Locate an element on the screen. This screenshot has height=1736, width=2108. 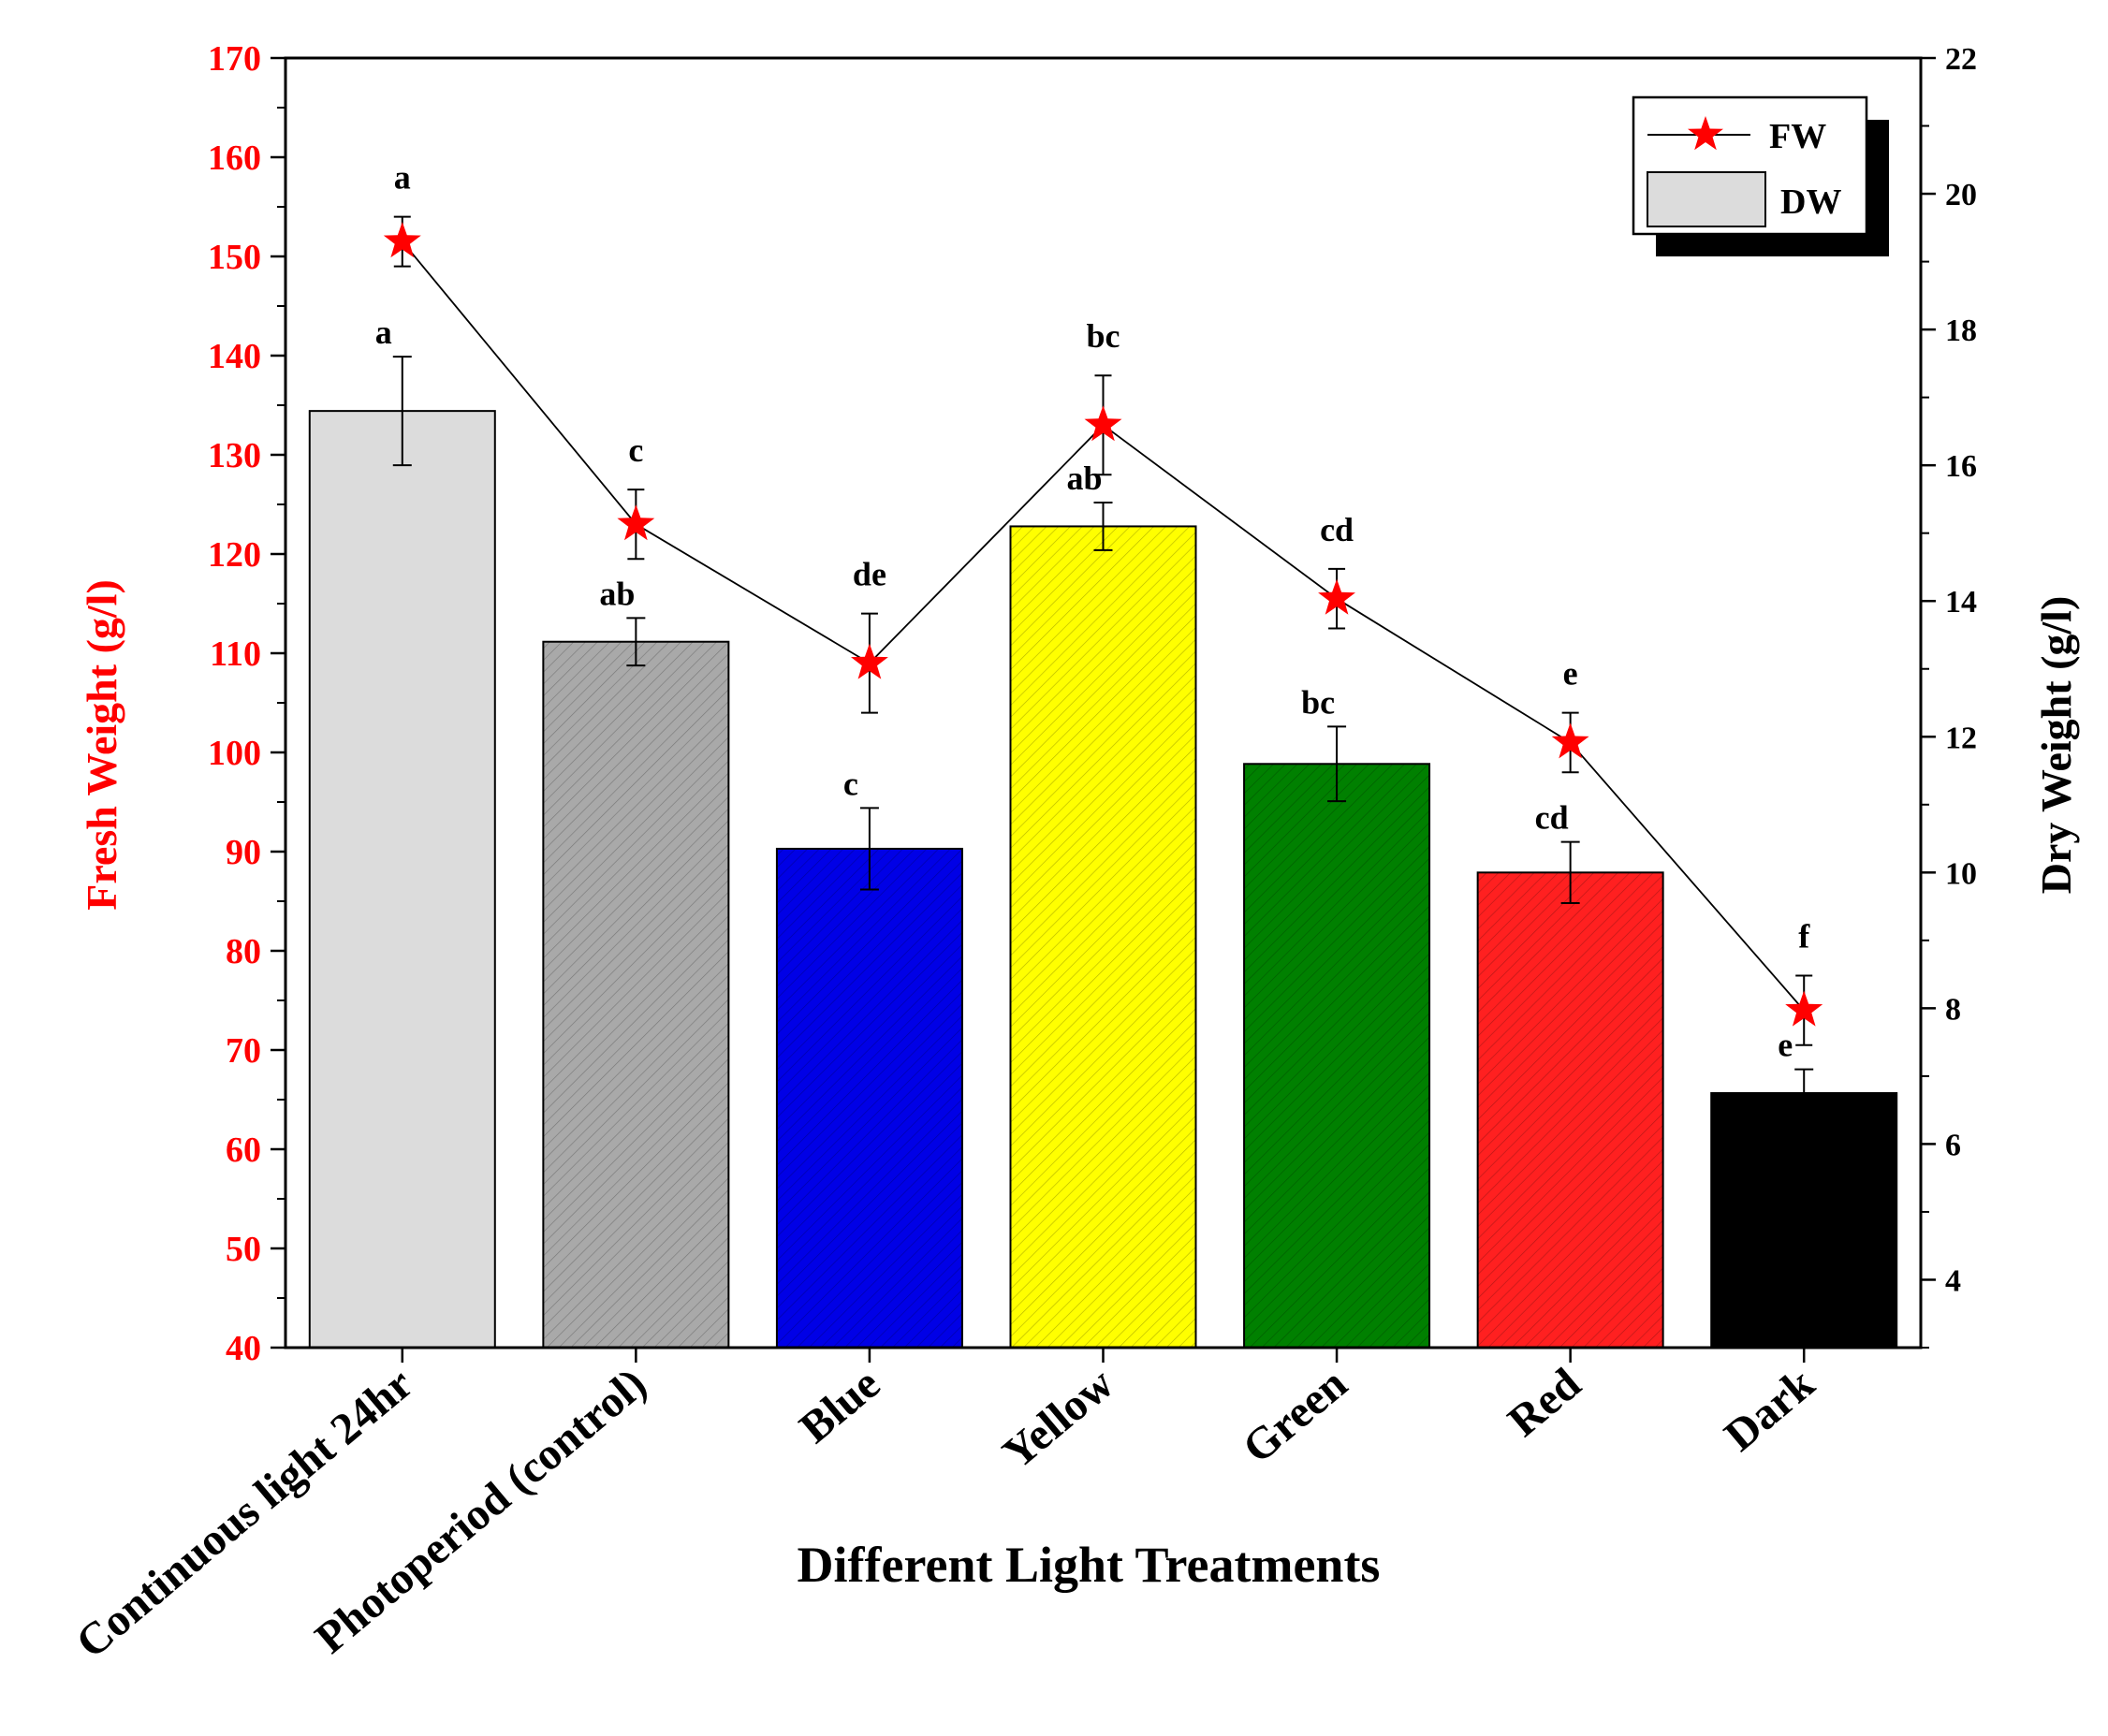
left-tick-label: 80 is located at coordinates (243, 952).